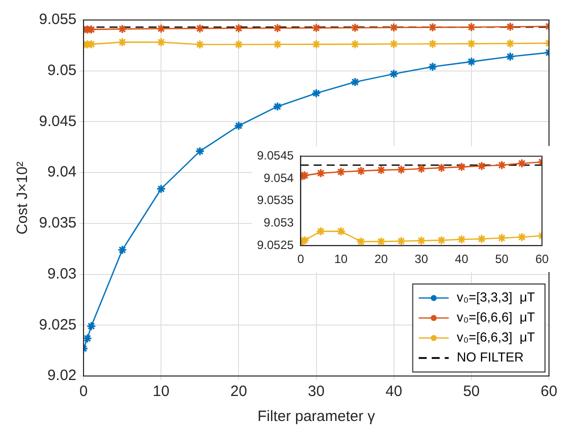 The height and width of the screenshot is (440, 571). Describe the element at coordinates (275, 200) in the screenshot. I see `y-tick-label: 9.0535` at that location.